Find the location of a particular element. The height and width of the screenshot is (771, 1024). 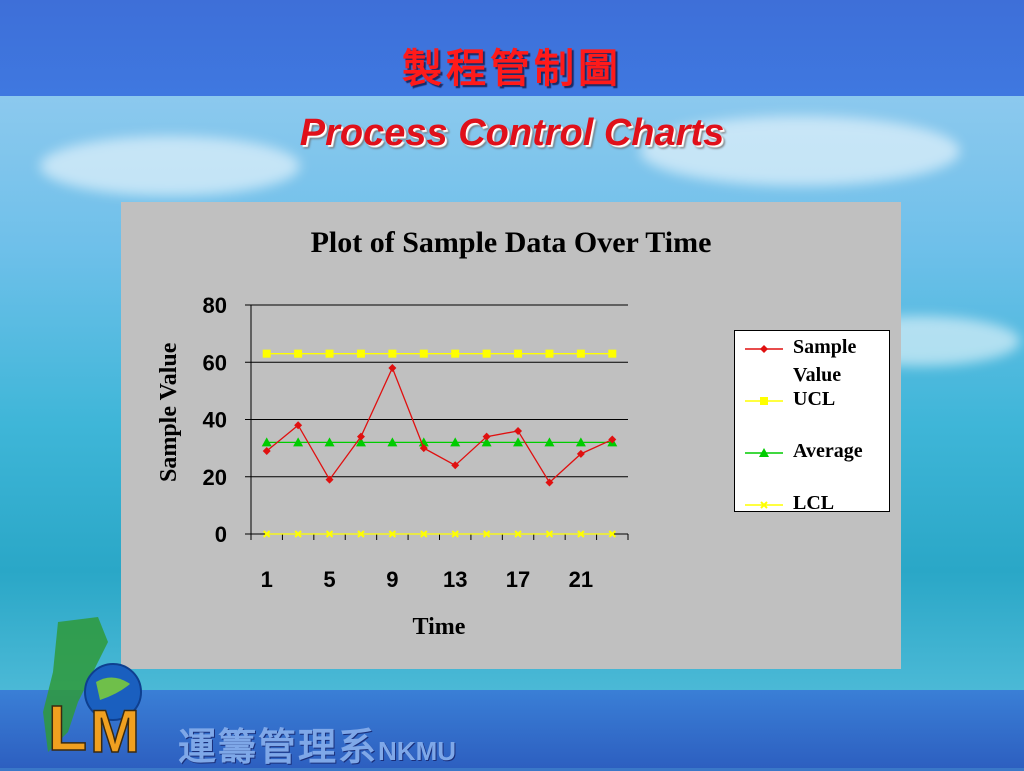

legend-item-sample-value: Sample Value is located at coordinates (816, 360).